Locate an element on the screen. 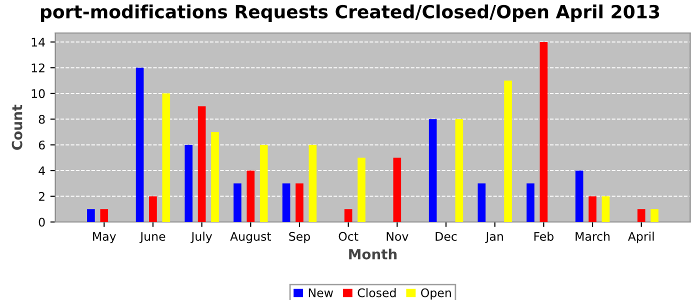 The height and width of the screenshot is (300, 700). x-tick-label: June is located at coordinates (153, 238).